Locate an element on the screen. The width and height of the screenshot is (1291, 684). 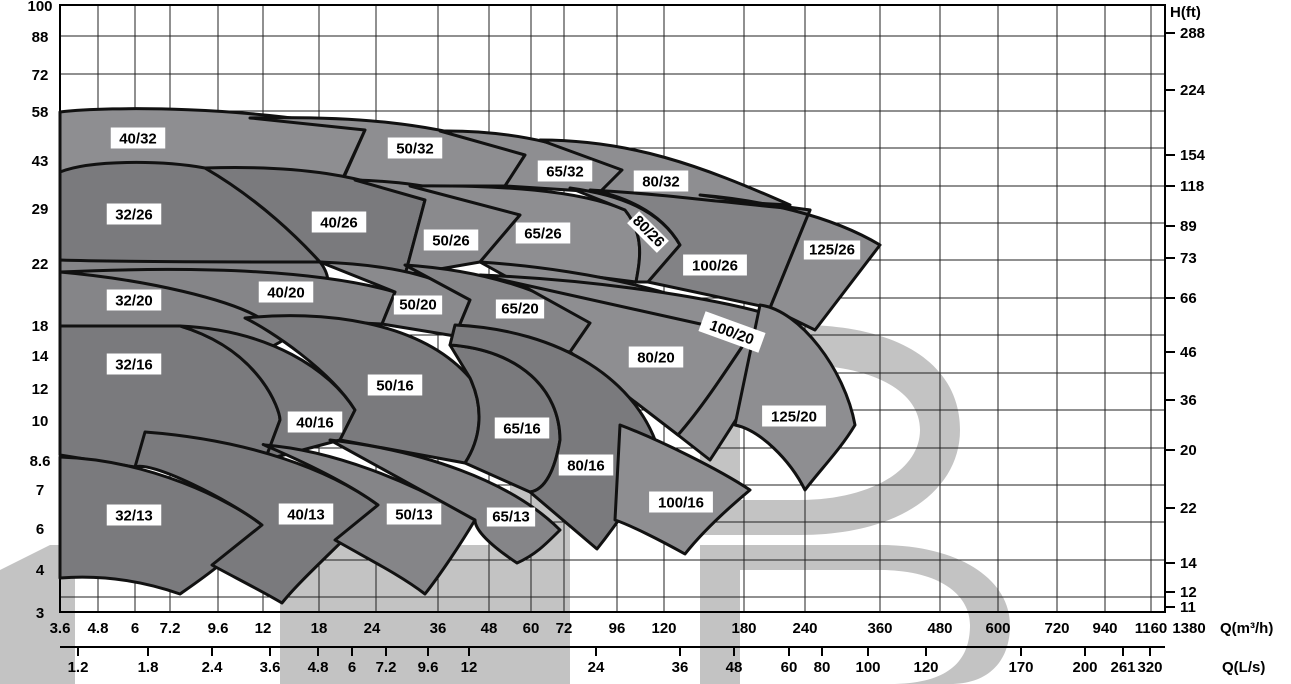
left-axis-tick: 18 is located at coordinates (40, 326).